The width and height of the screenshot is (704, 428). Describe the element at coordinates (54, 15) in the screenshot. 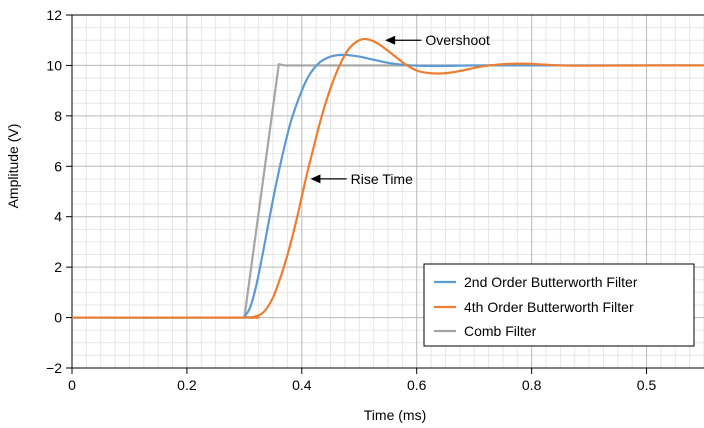

I see `y-tick-label: 12` at that location.